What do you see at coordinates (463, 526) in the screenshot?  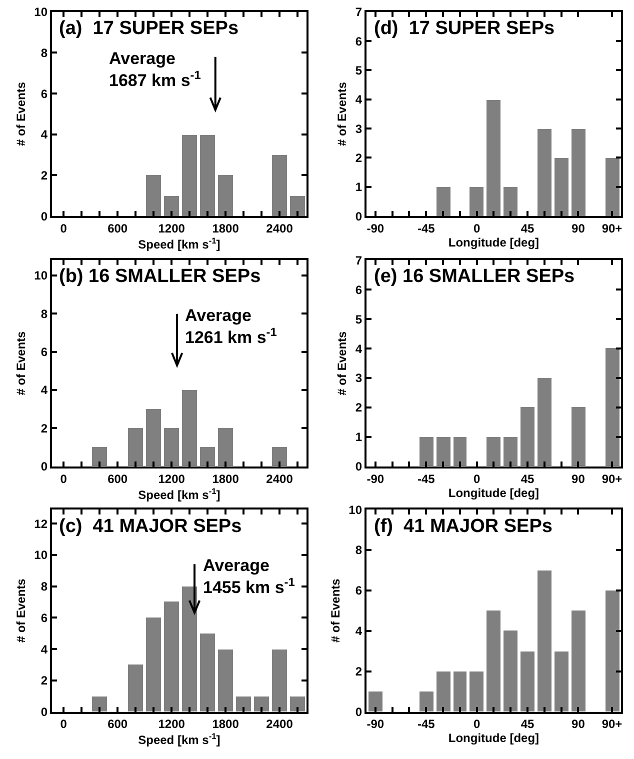 I see `chart-title: (f) 41 MAJOR SEPs` at bounding box center [463, 526].